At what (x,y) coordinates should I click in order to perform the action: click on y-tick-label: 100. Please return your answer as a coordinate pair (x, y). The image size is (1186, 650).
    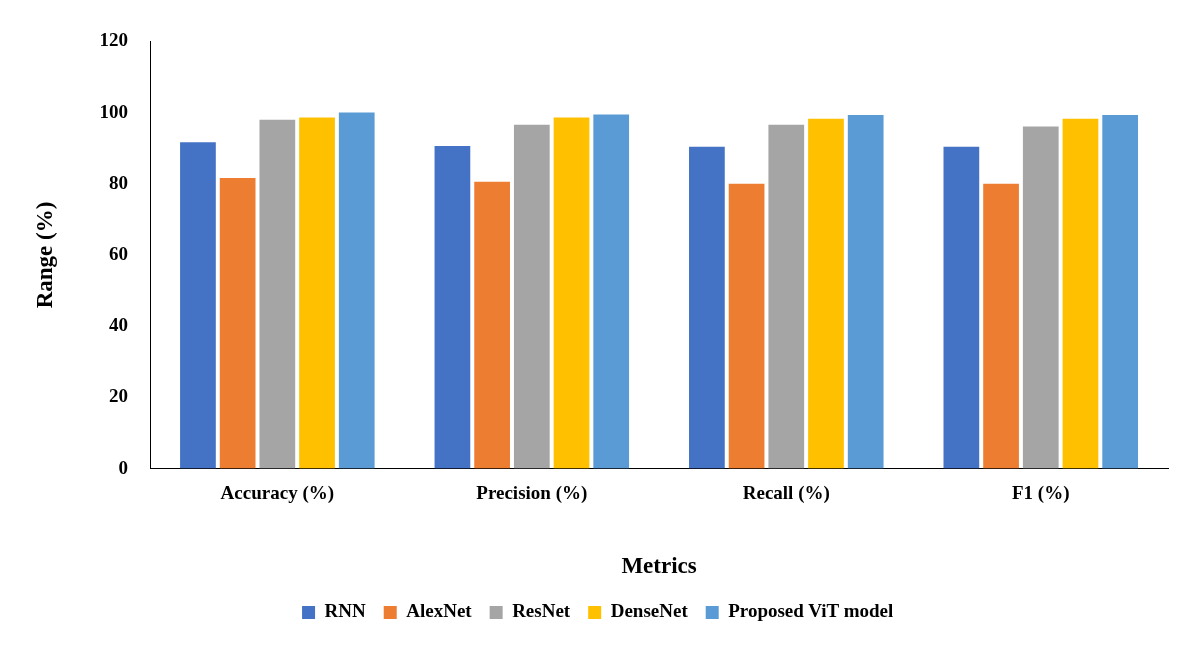
    Looking at the image, I should click on (114, 111).